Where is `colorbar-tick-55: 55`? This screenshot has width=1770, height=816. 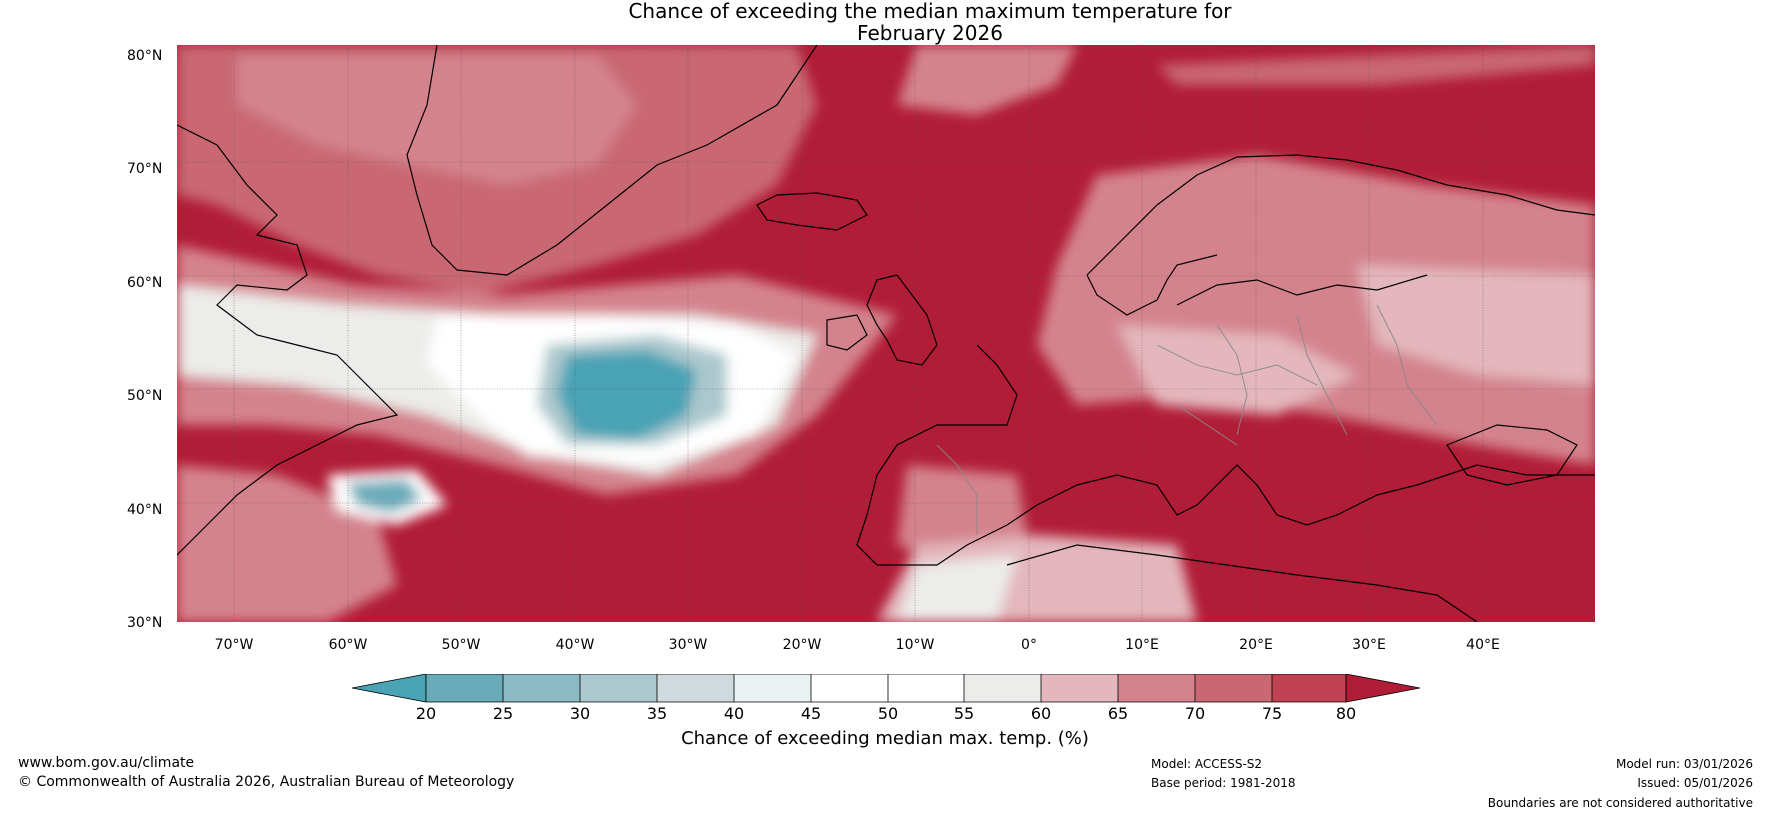
colorbar-tick-55: 55 is located at coordinates (964, 713).